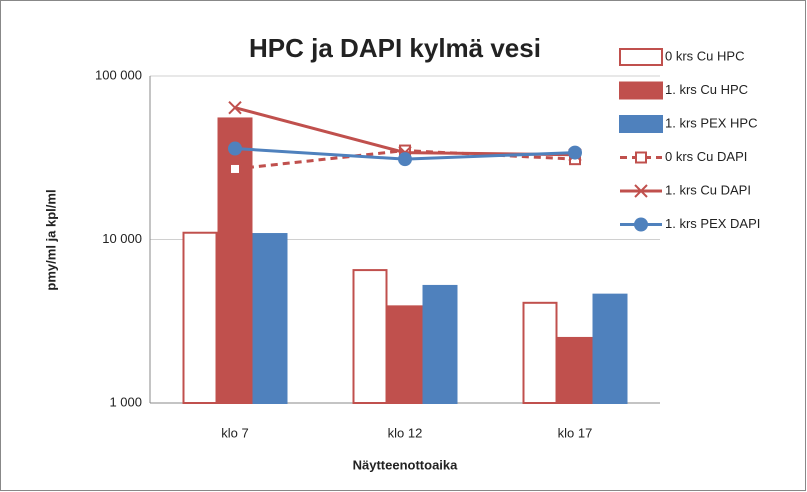  Describe the element at coordinates (711, 122) in the screenshot. I see `legend-label: 1. krs PEX HPC` at that location.